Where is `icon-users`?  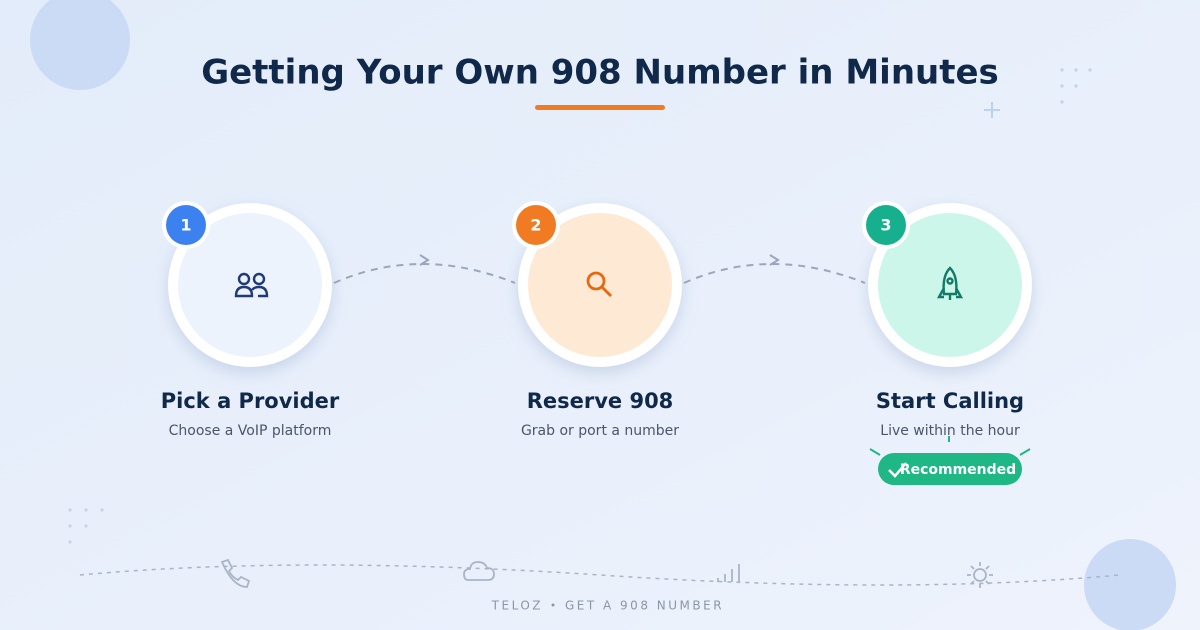
icon-users is located at coordinates (251, 285).